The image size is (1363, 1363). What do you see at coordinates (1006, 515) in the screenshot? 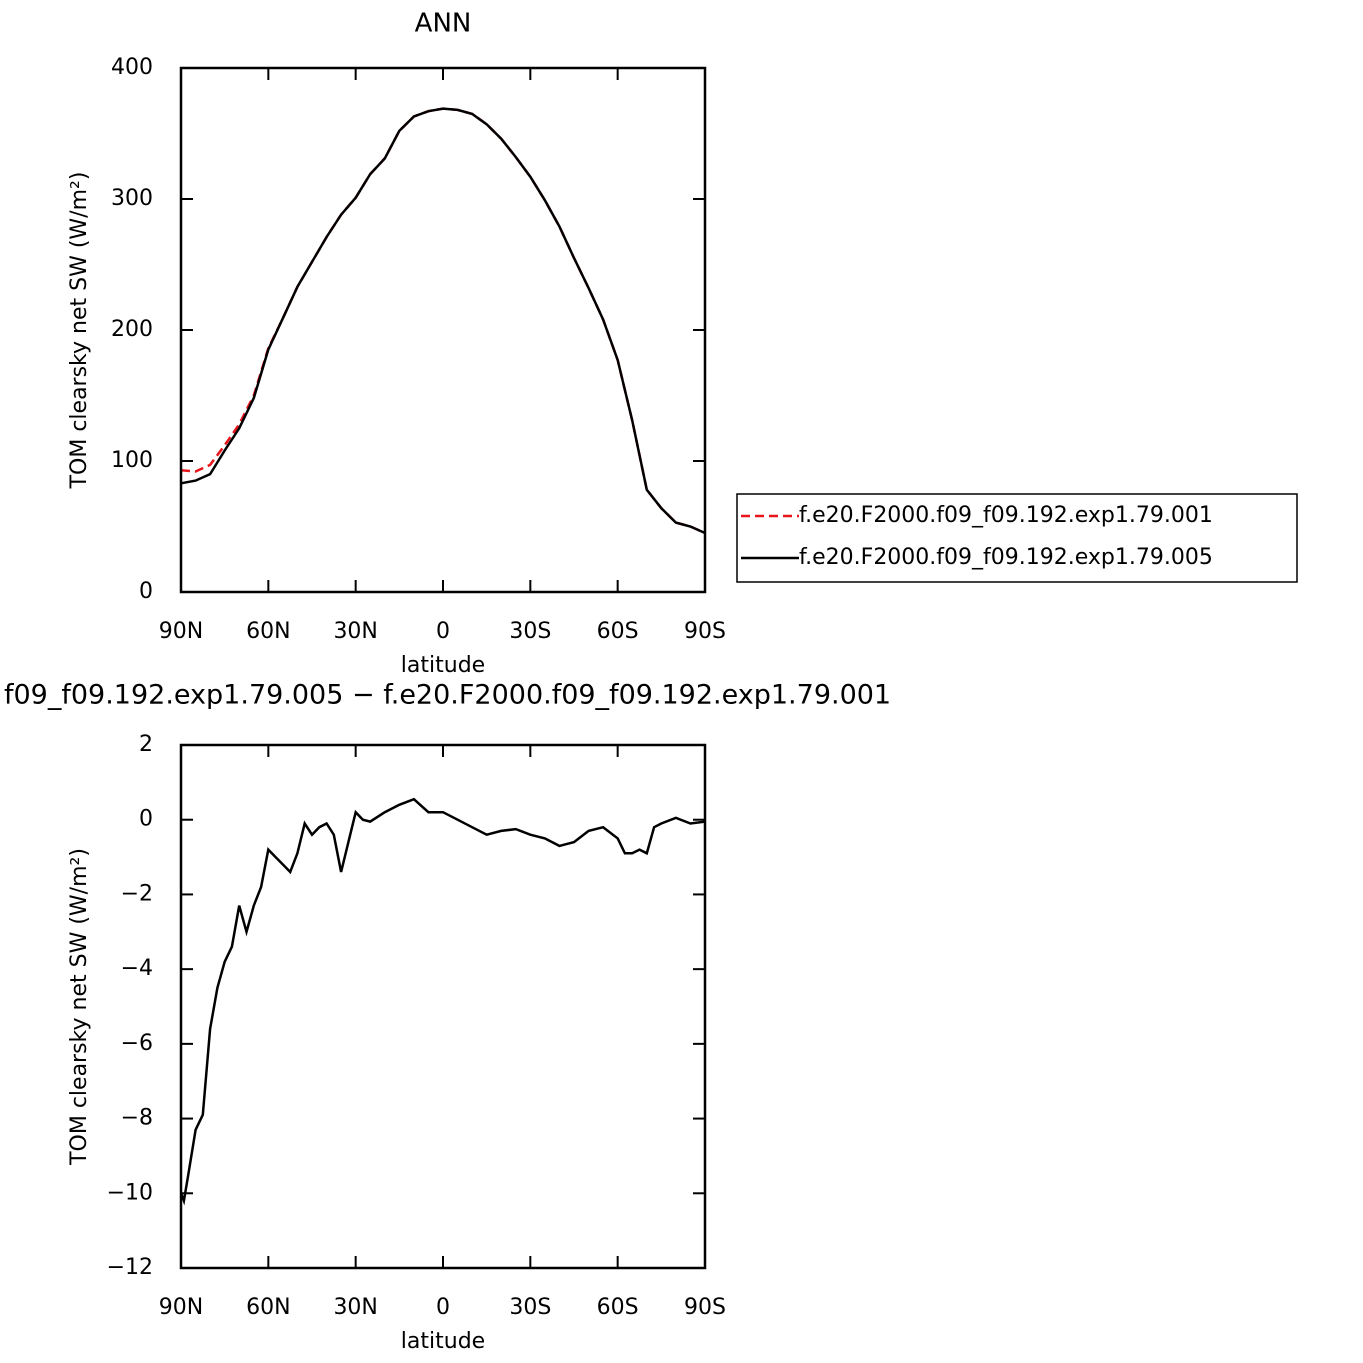
I see `legend-label: f.e20.F2000.f09_f09.192.exp1.79.001` at bounding box center [1006, 515].